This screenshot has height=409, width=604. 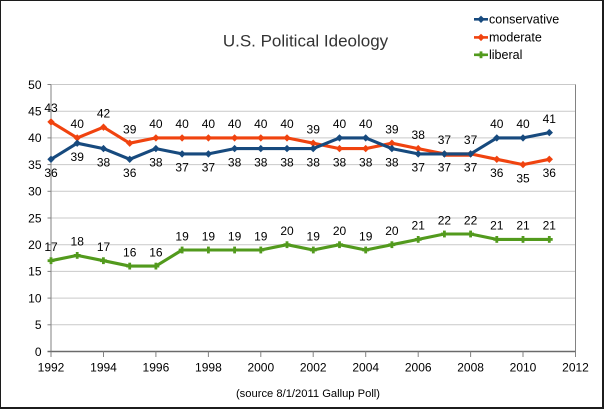 What do you see at coordinates (575, 367) in the screenshot?
I see `svg-text: 2012` at bounding box center [575, 367].